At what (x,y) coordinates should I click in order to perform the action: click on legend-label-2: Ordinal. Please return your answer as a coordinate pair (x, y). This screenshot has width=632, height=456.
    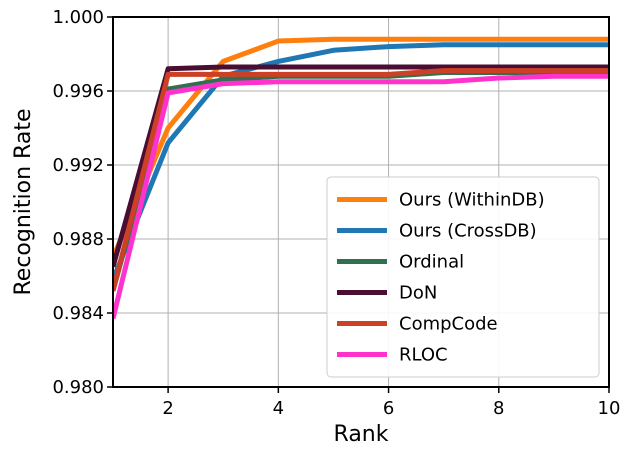
    Looking at the image, I should click on (431, 262).